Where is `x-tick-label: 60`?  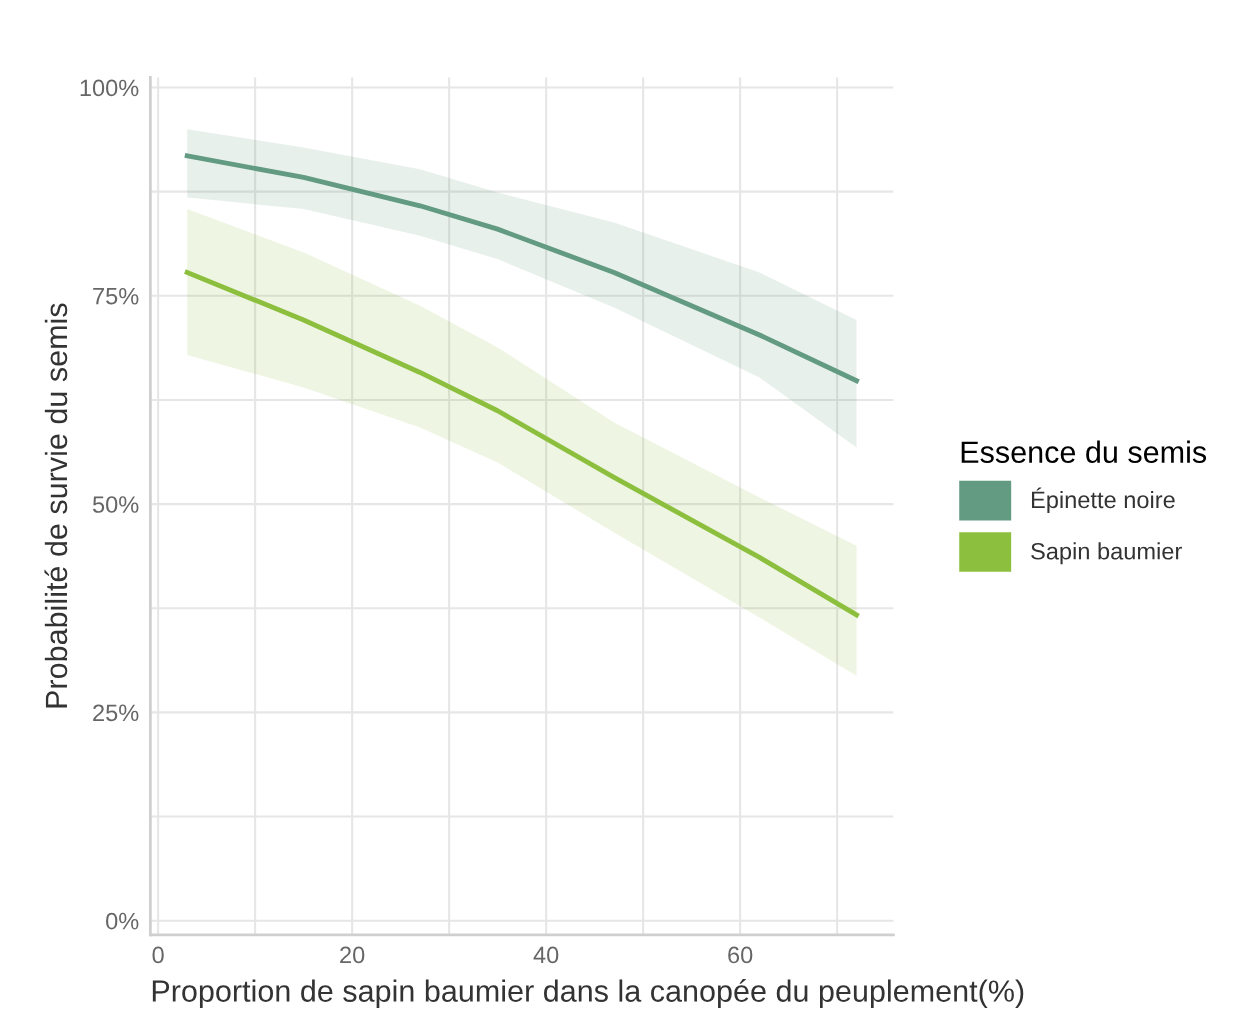 x-tick-label: 60 is located at coordinates (740, 955).